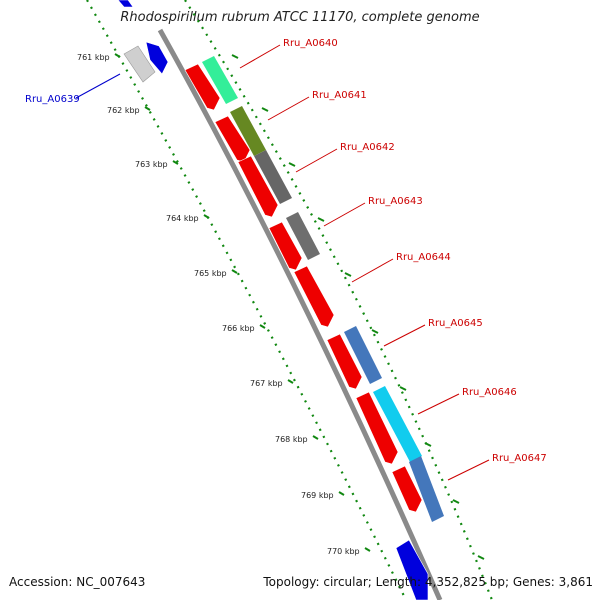  Describe the element at coordinates (310, 43) in the screenshot. I see `gene-label: Rru_A0640` at that location.